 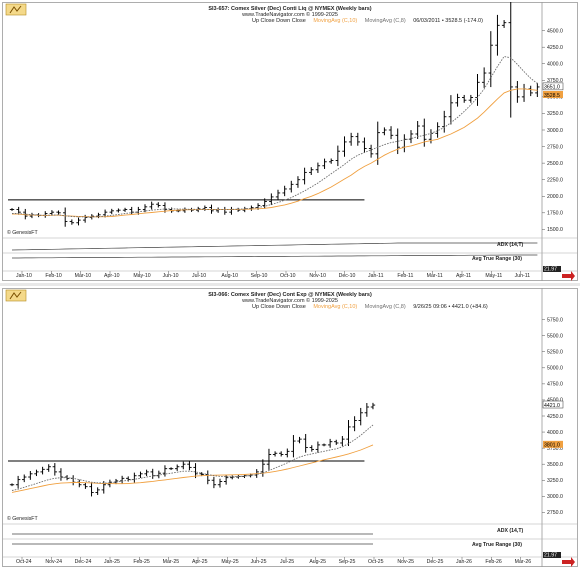 I want to click on legend-readout: 9/26/25 09:06 • 4421.0 (+84.6), so click(x=450, y=307).